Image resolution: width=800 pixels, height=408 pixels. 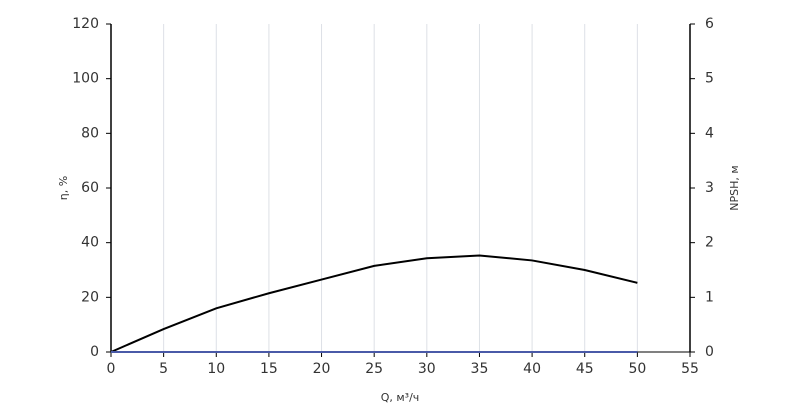 What do you see at coordinates (63, 188) in the screenshot?
I see `y-axis-label: η, %` at bounding box center [63, 188].